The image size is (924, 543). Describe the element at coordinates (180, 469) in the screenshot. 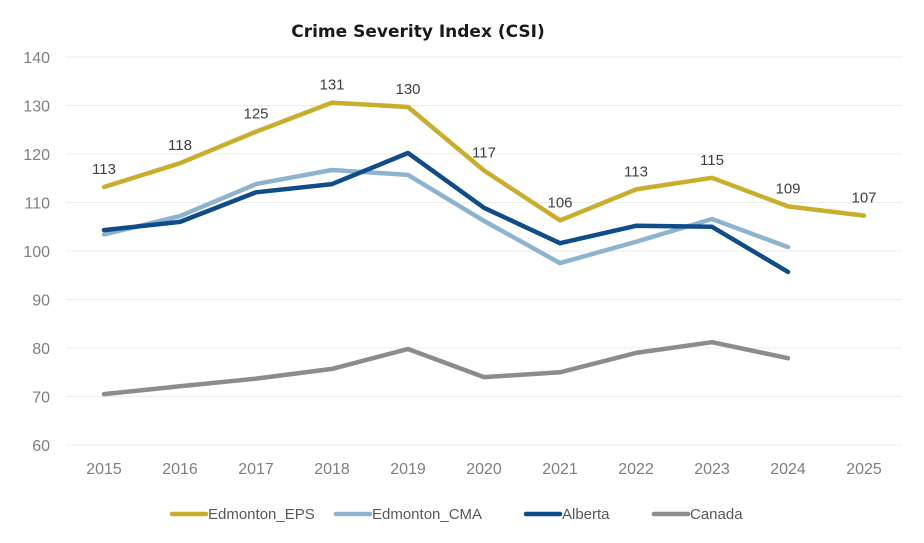

I see `x-tick-label: 2016` at that location.